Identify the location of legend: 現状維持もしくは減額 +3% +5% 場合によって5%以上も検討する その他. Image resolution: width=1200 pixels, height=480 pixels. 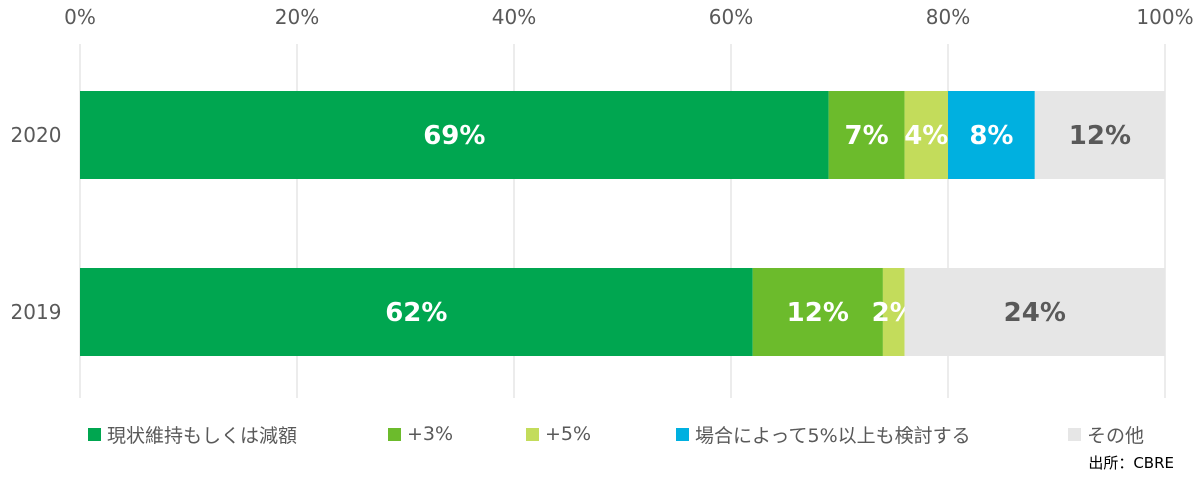
(633, 434).